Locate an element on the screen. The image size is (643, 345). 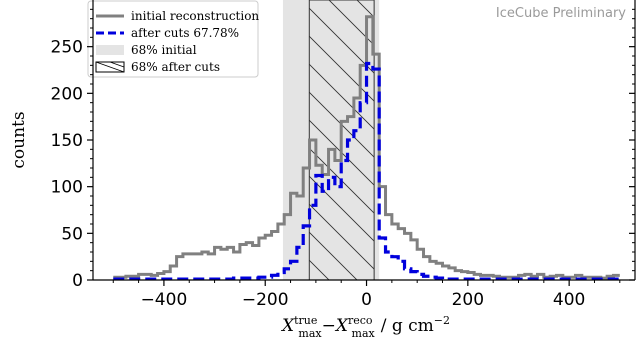
y-axis-title: counts is located at coordinates (19, 139).